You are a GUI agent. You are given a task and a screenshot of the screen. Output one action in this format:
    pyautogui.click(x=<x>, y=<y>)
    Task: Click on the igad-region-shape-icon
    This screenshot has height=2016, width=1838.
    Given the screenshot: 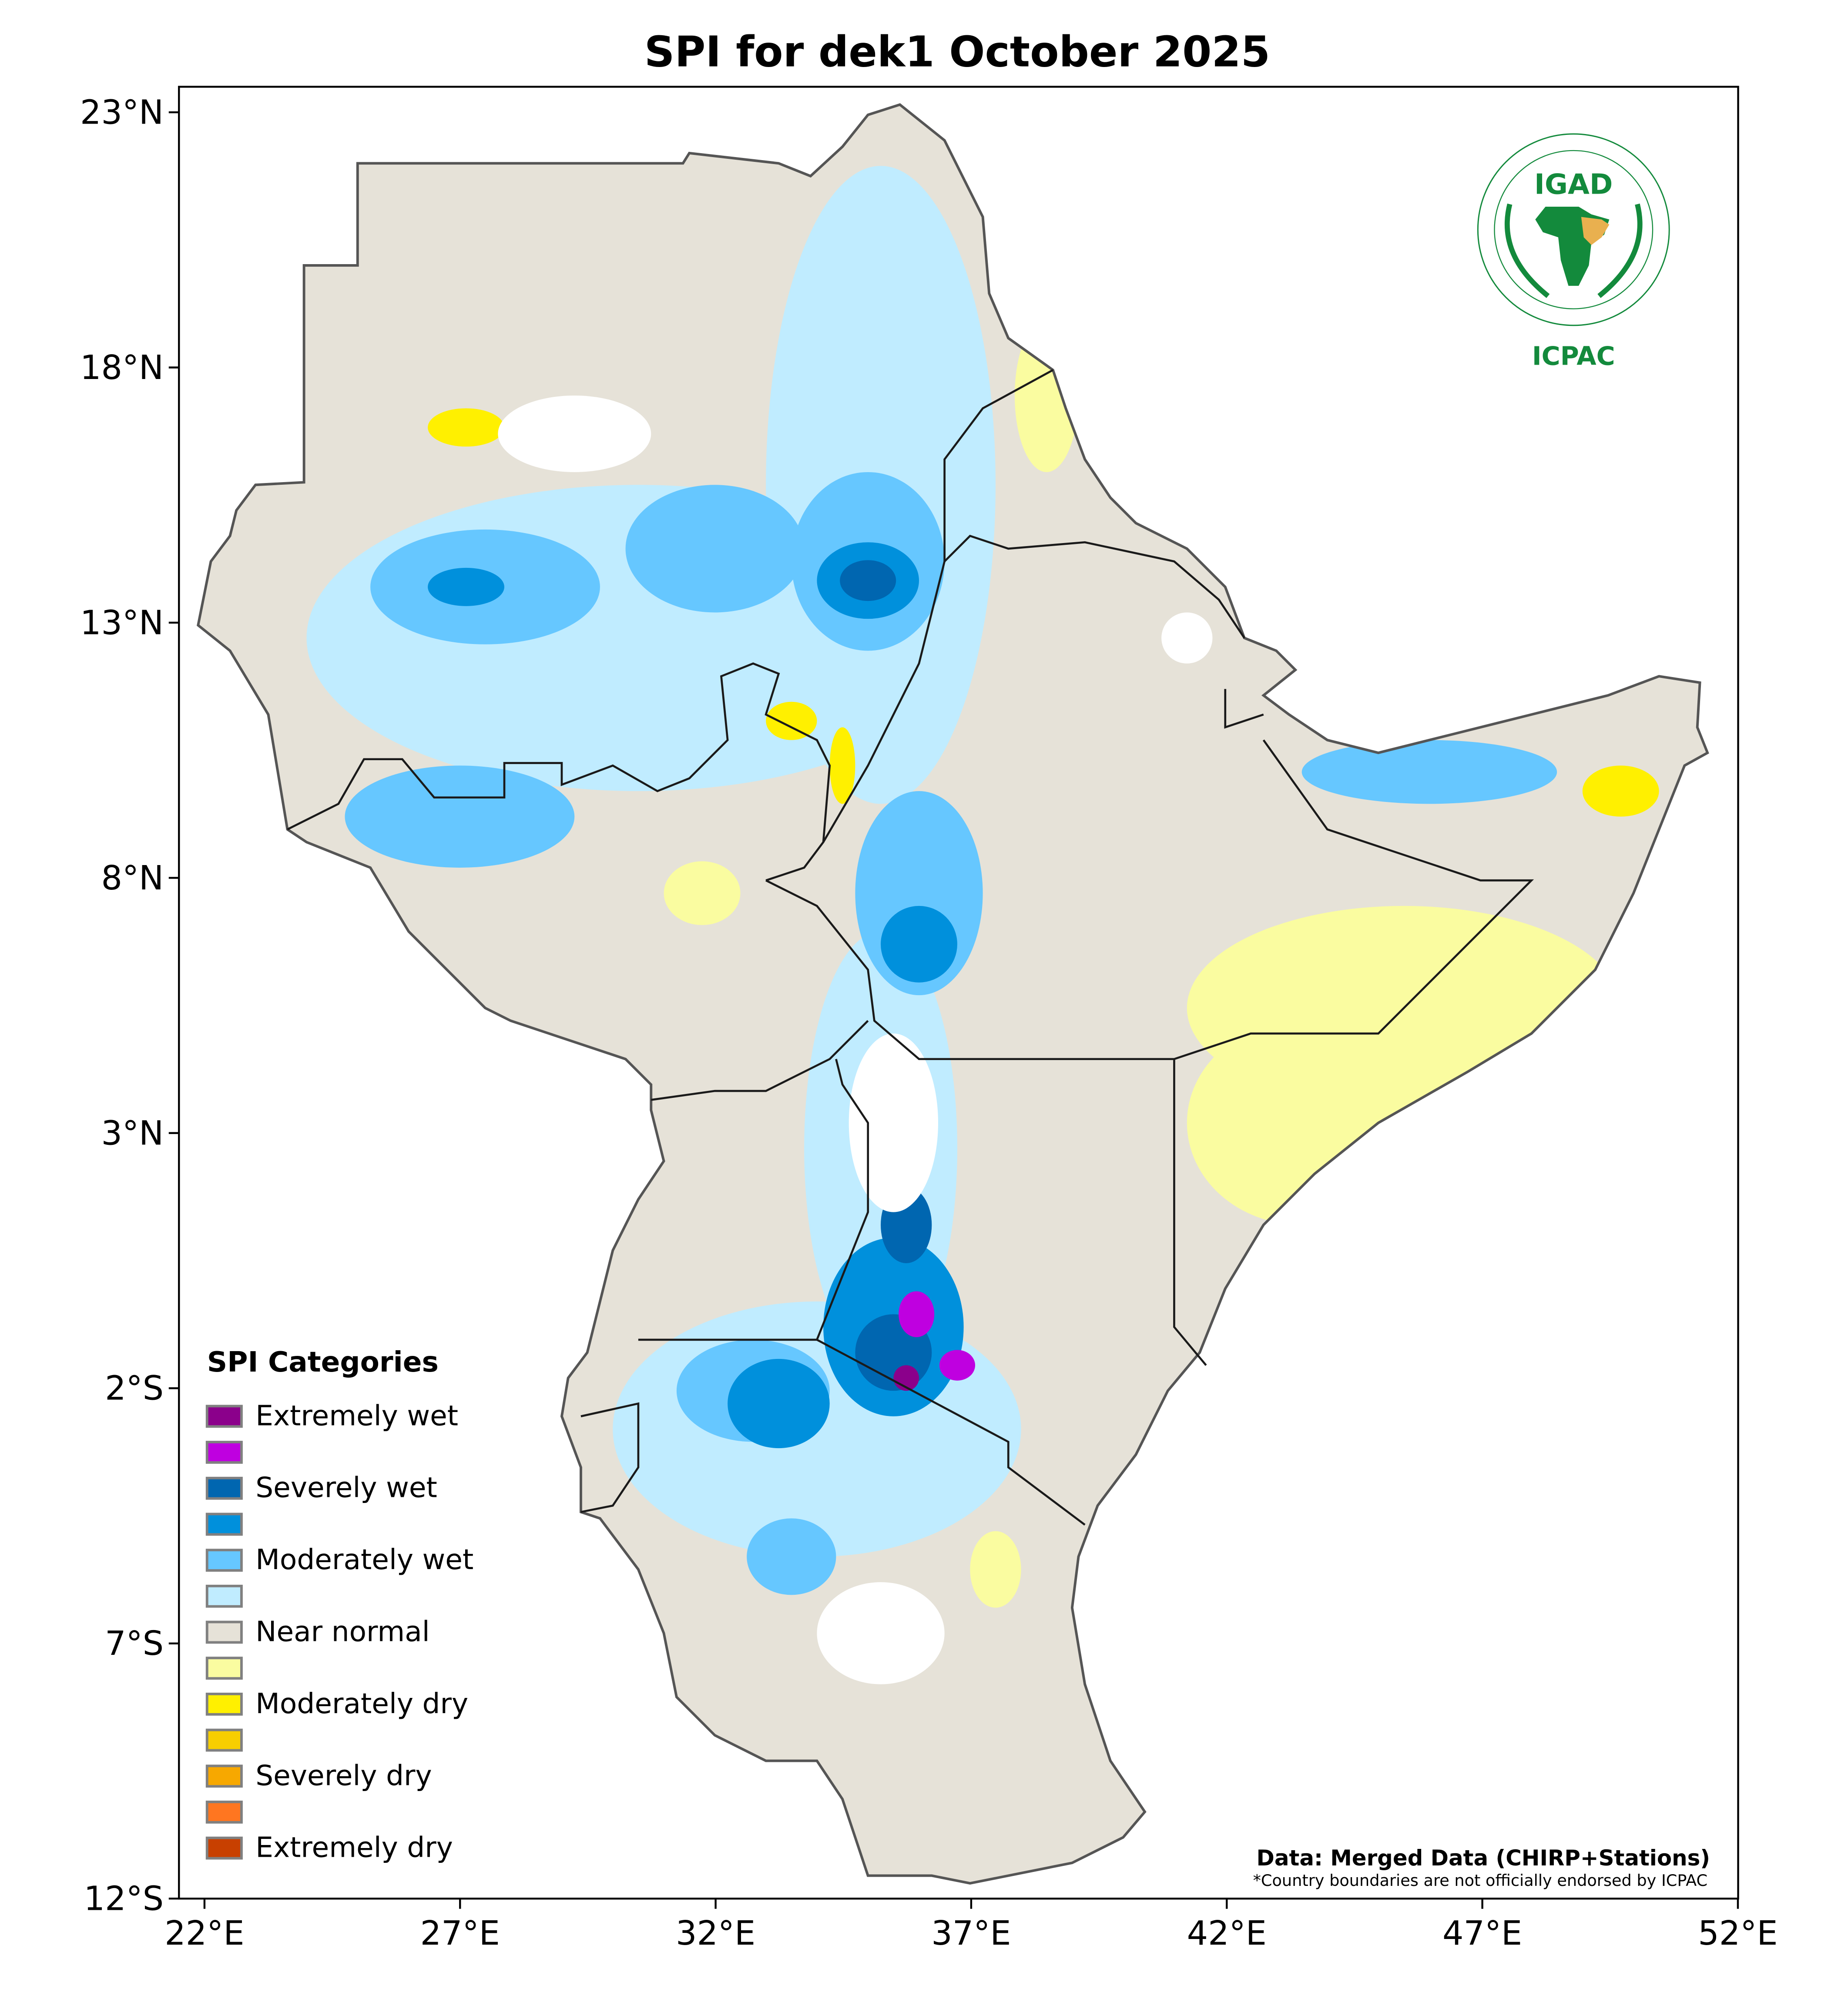 What is the action you would take?
    pyautogui.click(x=1595, y=231)
    